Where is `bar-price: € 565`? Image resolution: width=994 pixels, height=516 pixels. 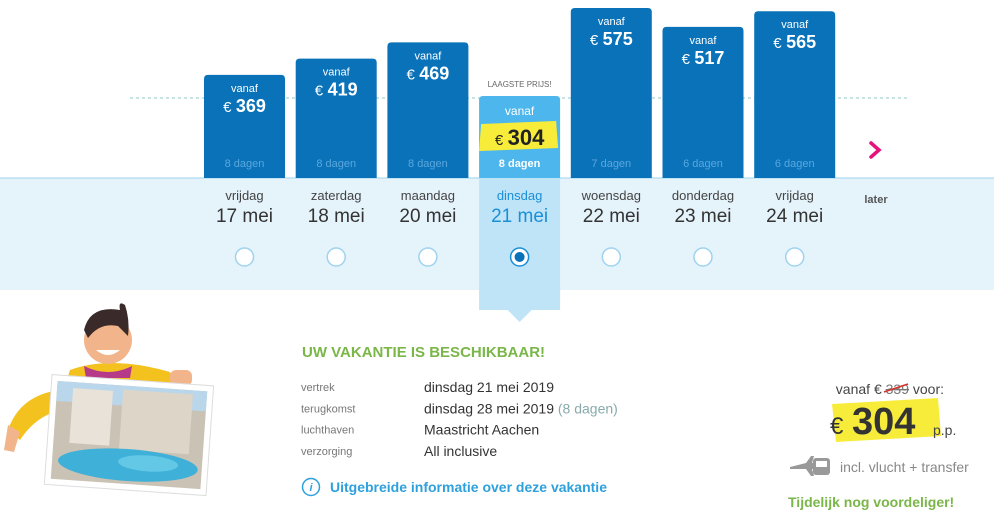 bar-price: € 565 is located at coordinates (794, 42).